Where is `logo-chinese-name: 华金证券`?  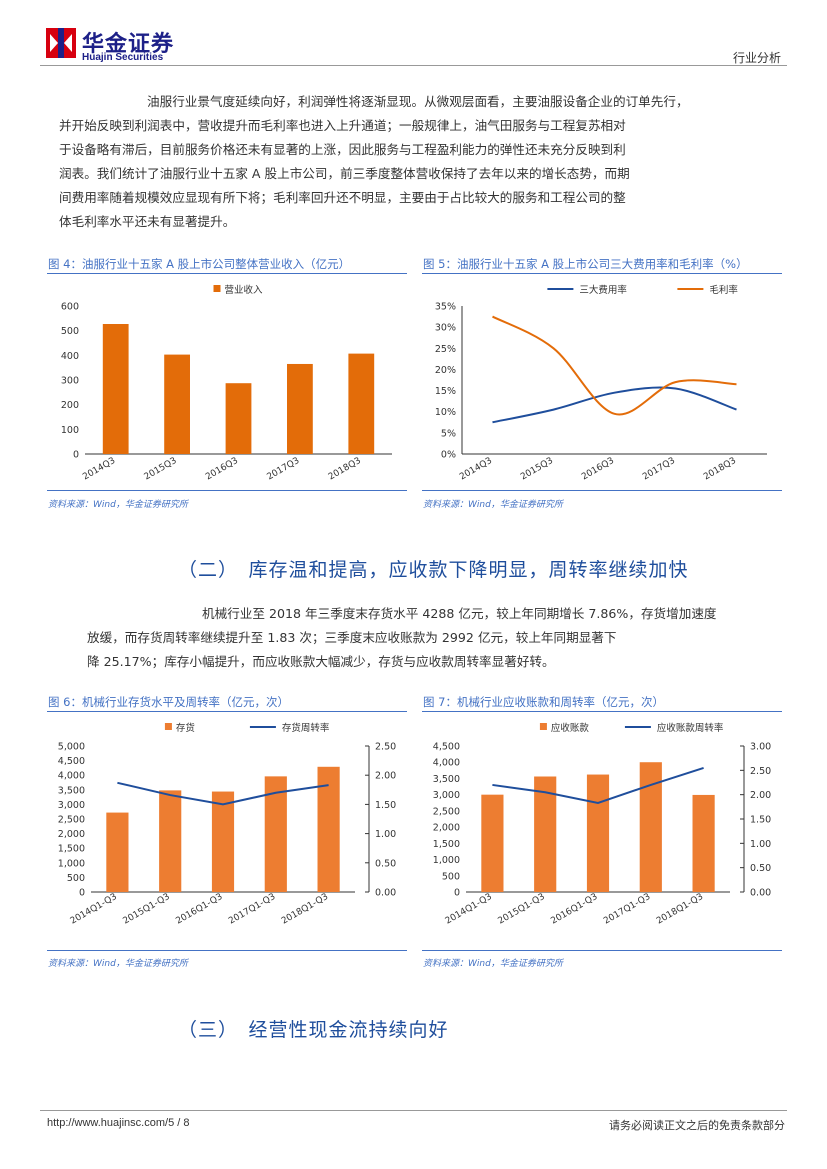 logo-chinese-name: 华金证券 is located at coordinates (128, 44).